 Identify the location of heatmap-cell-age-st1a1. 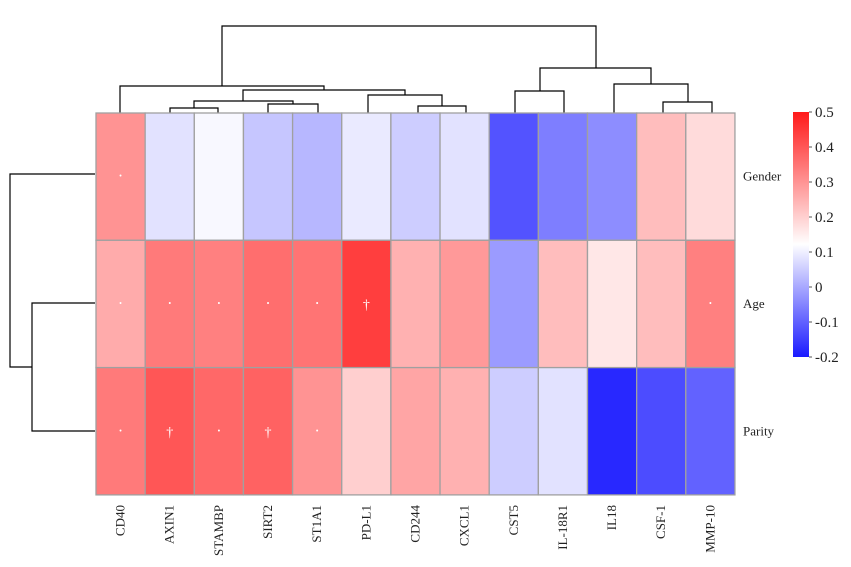
(317, 304).